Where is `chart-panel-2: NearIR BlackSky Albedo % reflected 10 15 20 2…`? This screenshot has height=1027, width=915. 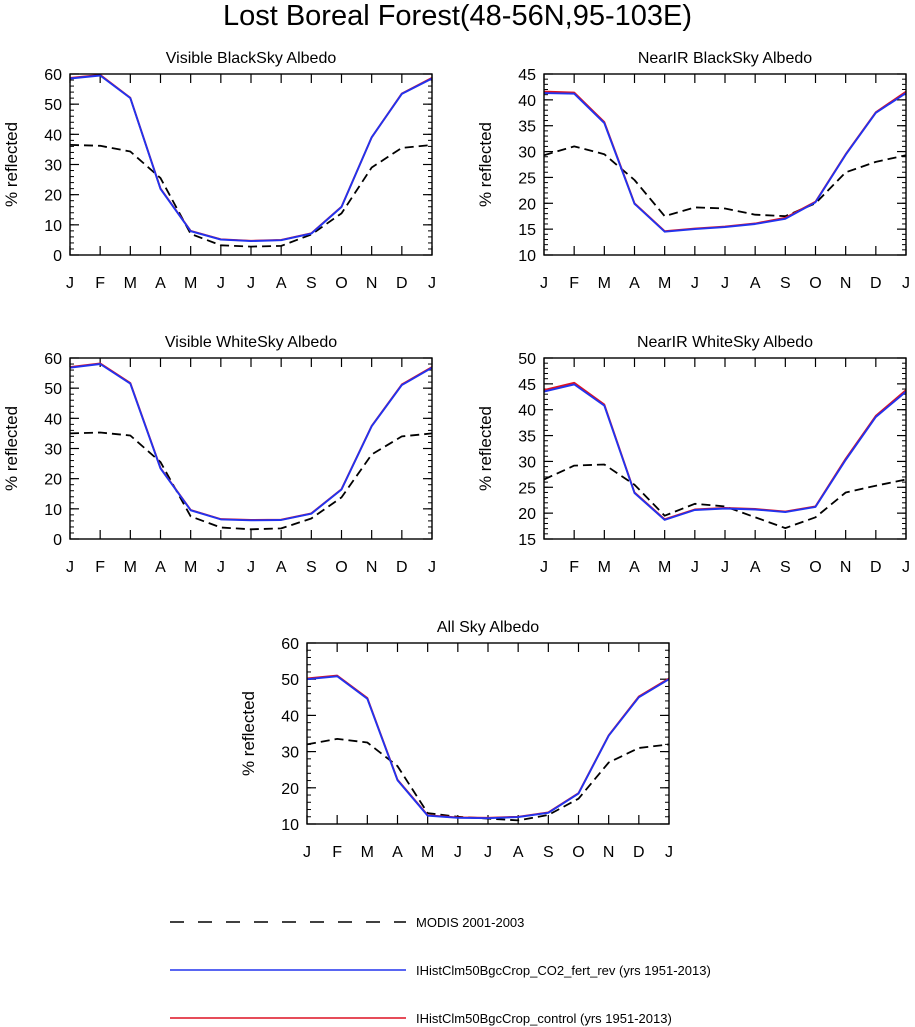
chart-panel-2: NearIR BlackSky Albedo % reflected 10 15 20 2… is located at coordinates (693, 171).